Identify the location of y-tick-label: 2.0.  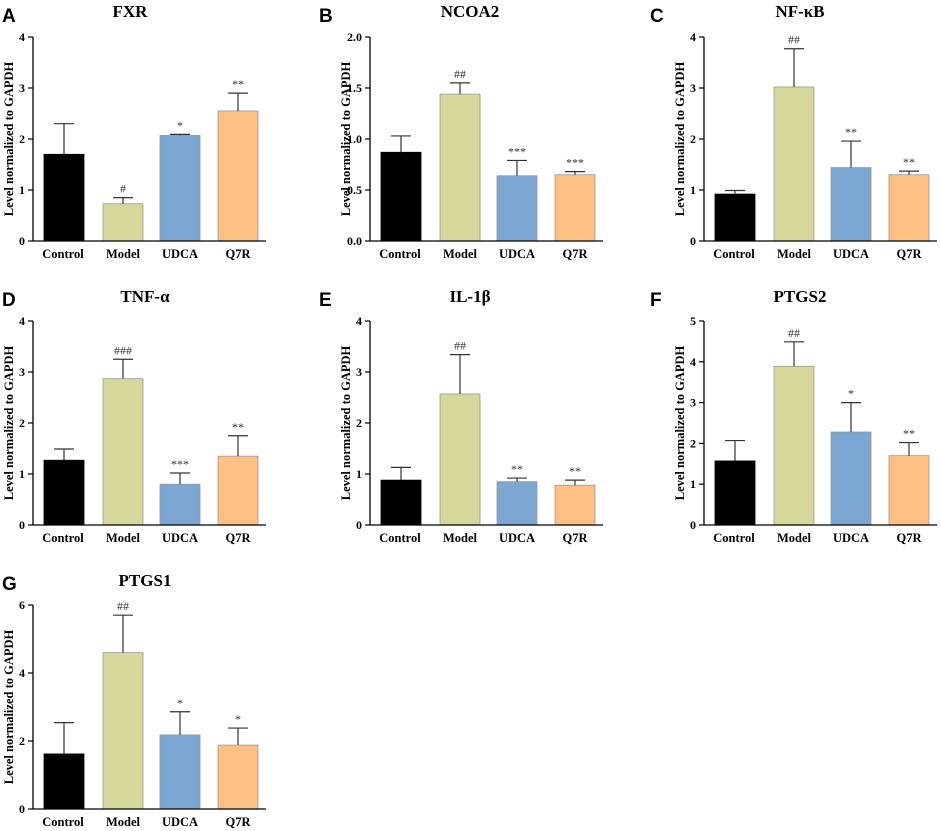
(354, 37).